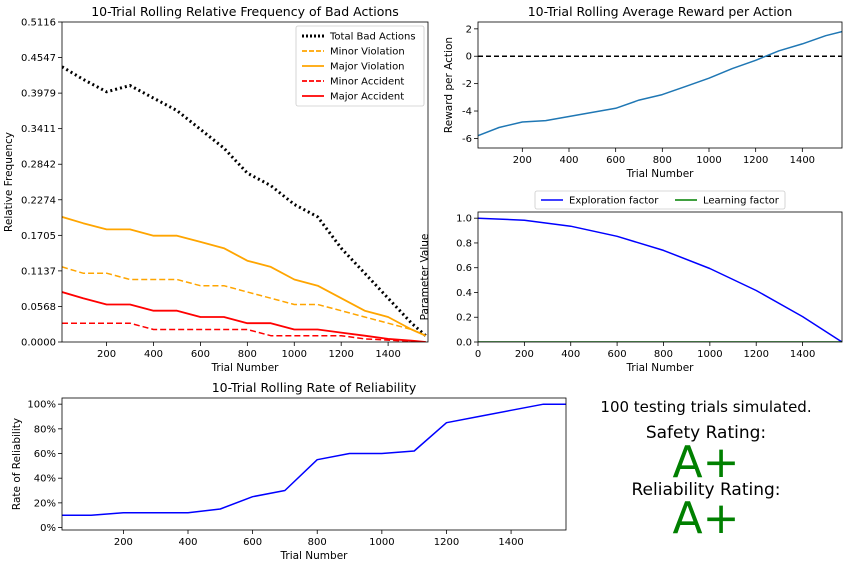 The image size is (856, 568). What do you see at coordinates (467, 139) in the screenshot?
I see `y-tick-label: -6` at bounding box center [467, 139].